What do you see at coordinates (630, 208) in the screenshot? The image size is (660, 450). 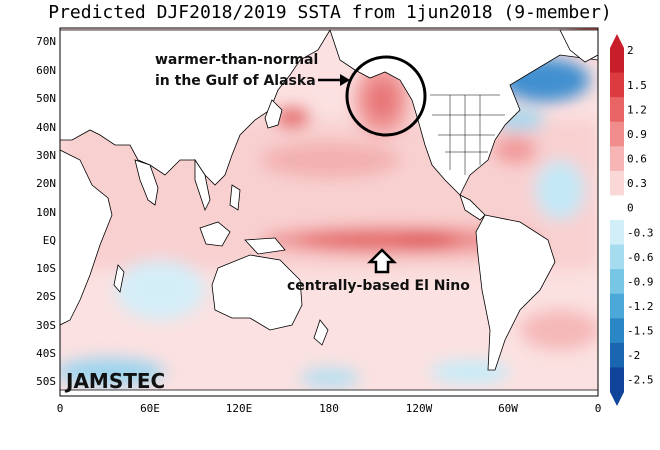 I see `colorbar-label: 0` at bounding box center [630, 208].